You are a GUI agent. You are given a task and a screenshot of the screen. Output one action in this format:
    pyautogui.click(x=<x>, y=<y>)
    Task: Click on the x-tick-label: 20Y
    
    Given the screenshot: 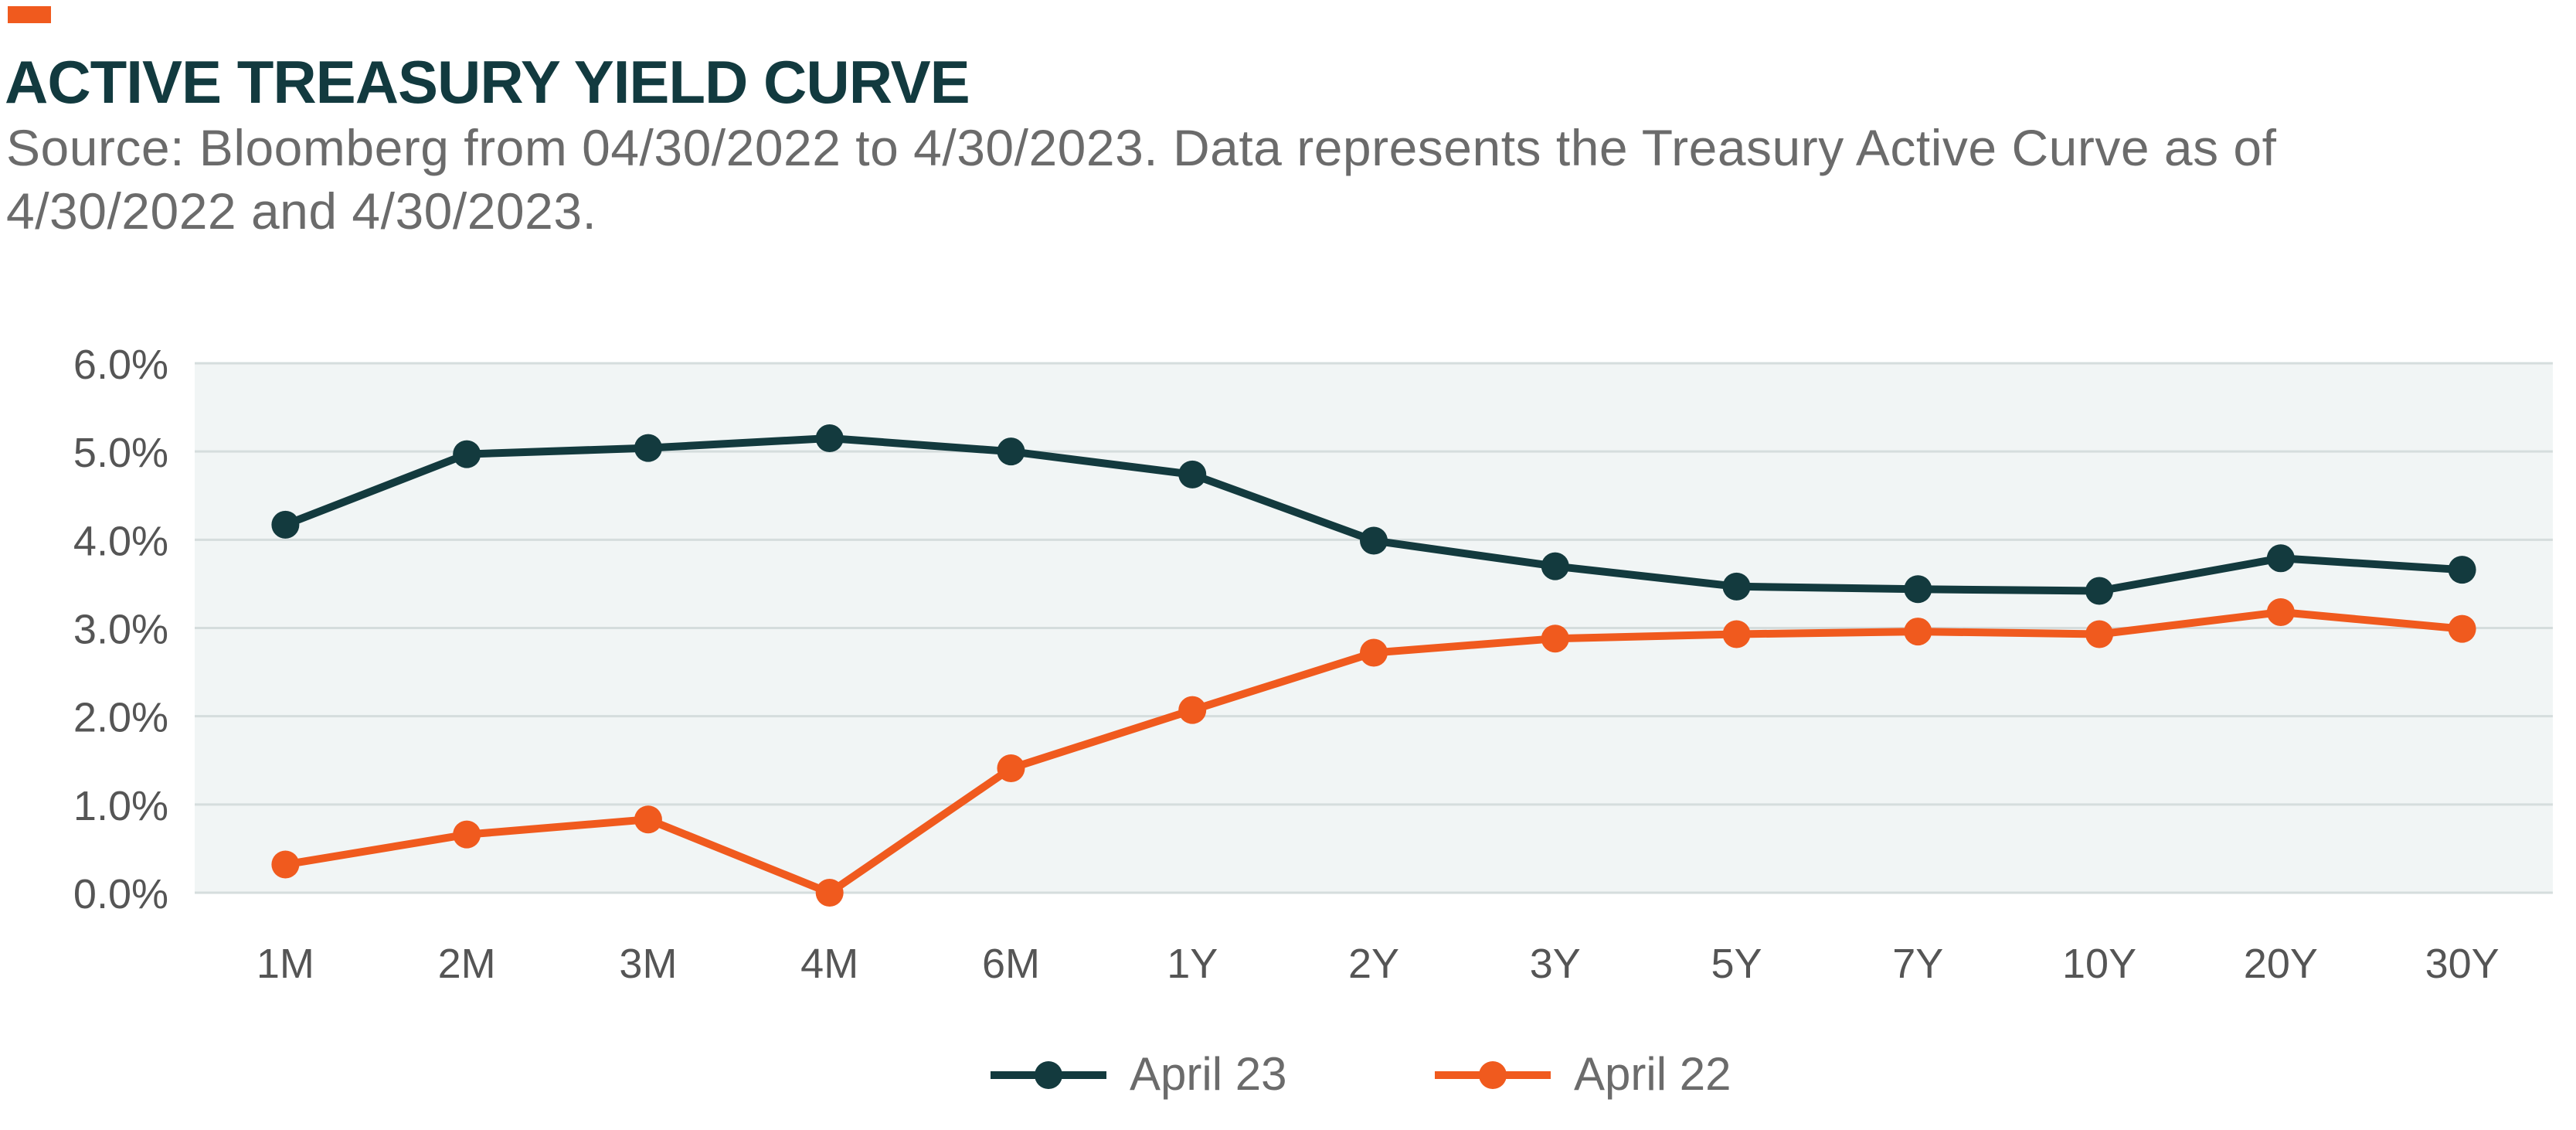 What is the action you would take?
    pyautogui.click(x=2281, y=964)
    